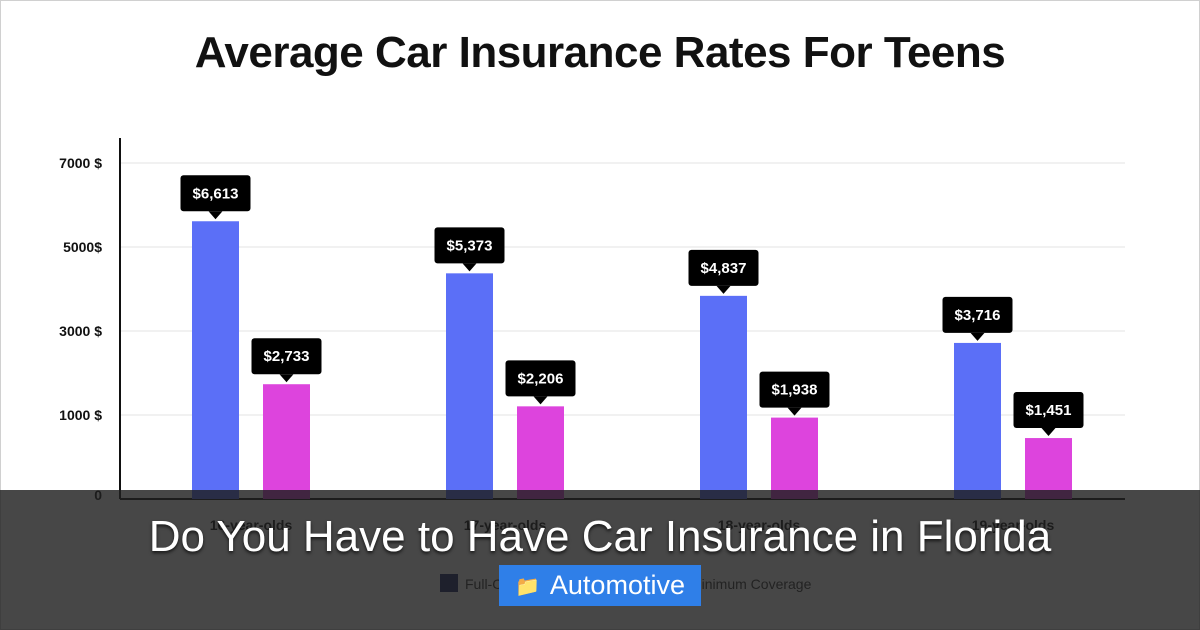  I want to click on data-label: $2,206, so click(541, 378).